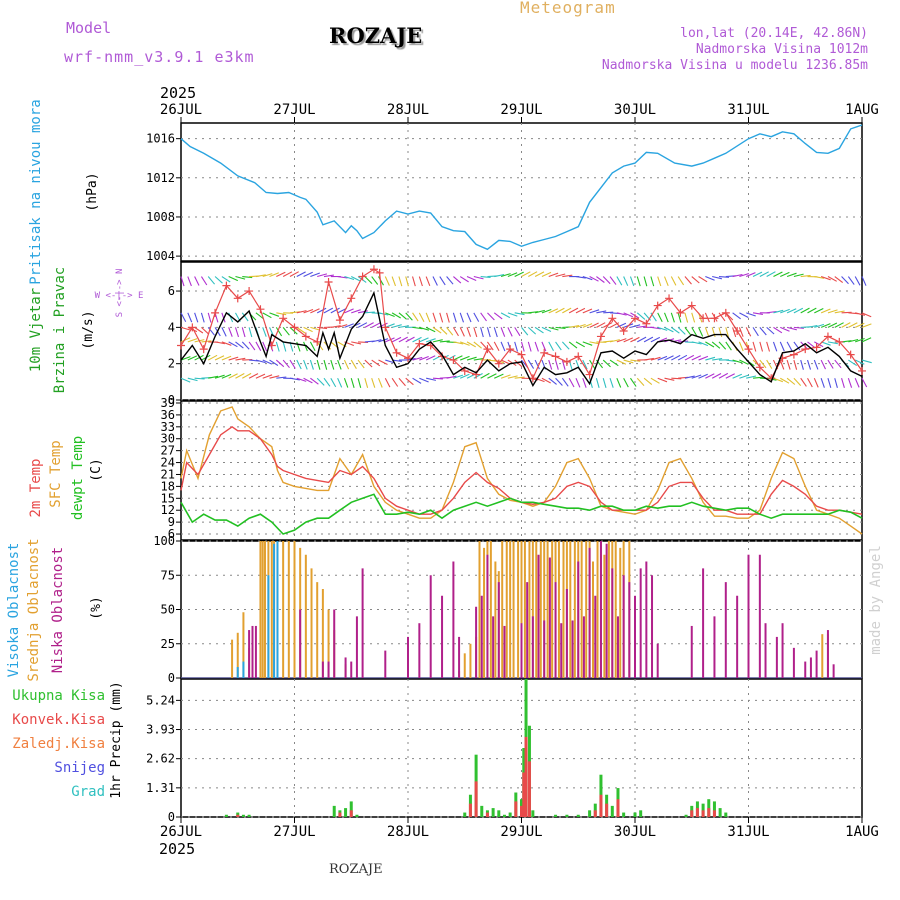 The image size is (900, 900). I want to click on y-tick-label: 1016, so click(160, 139).